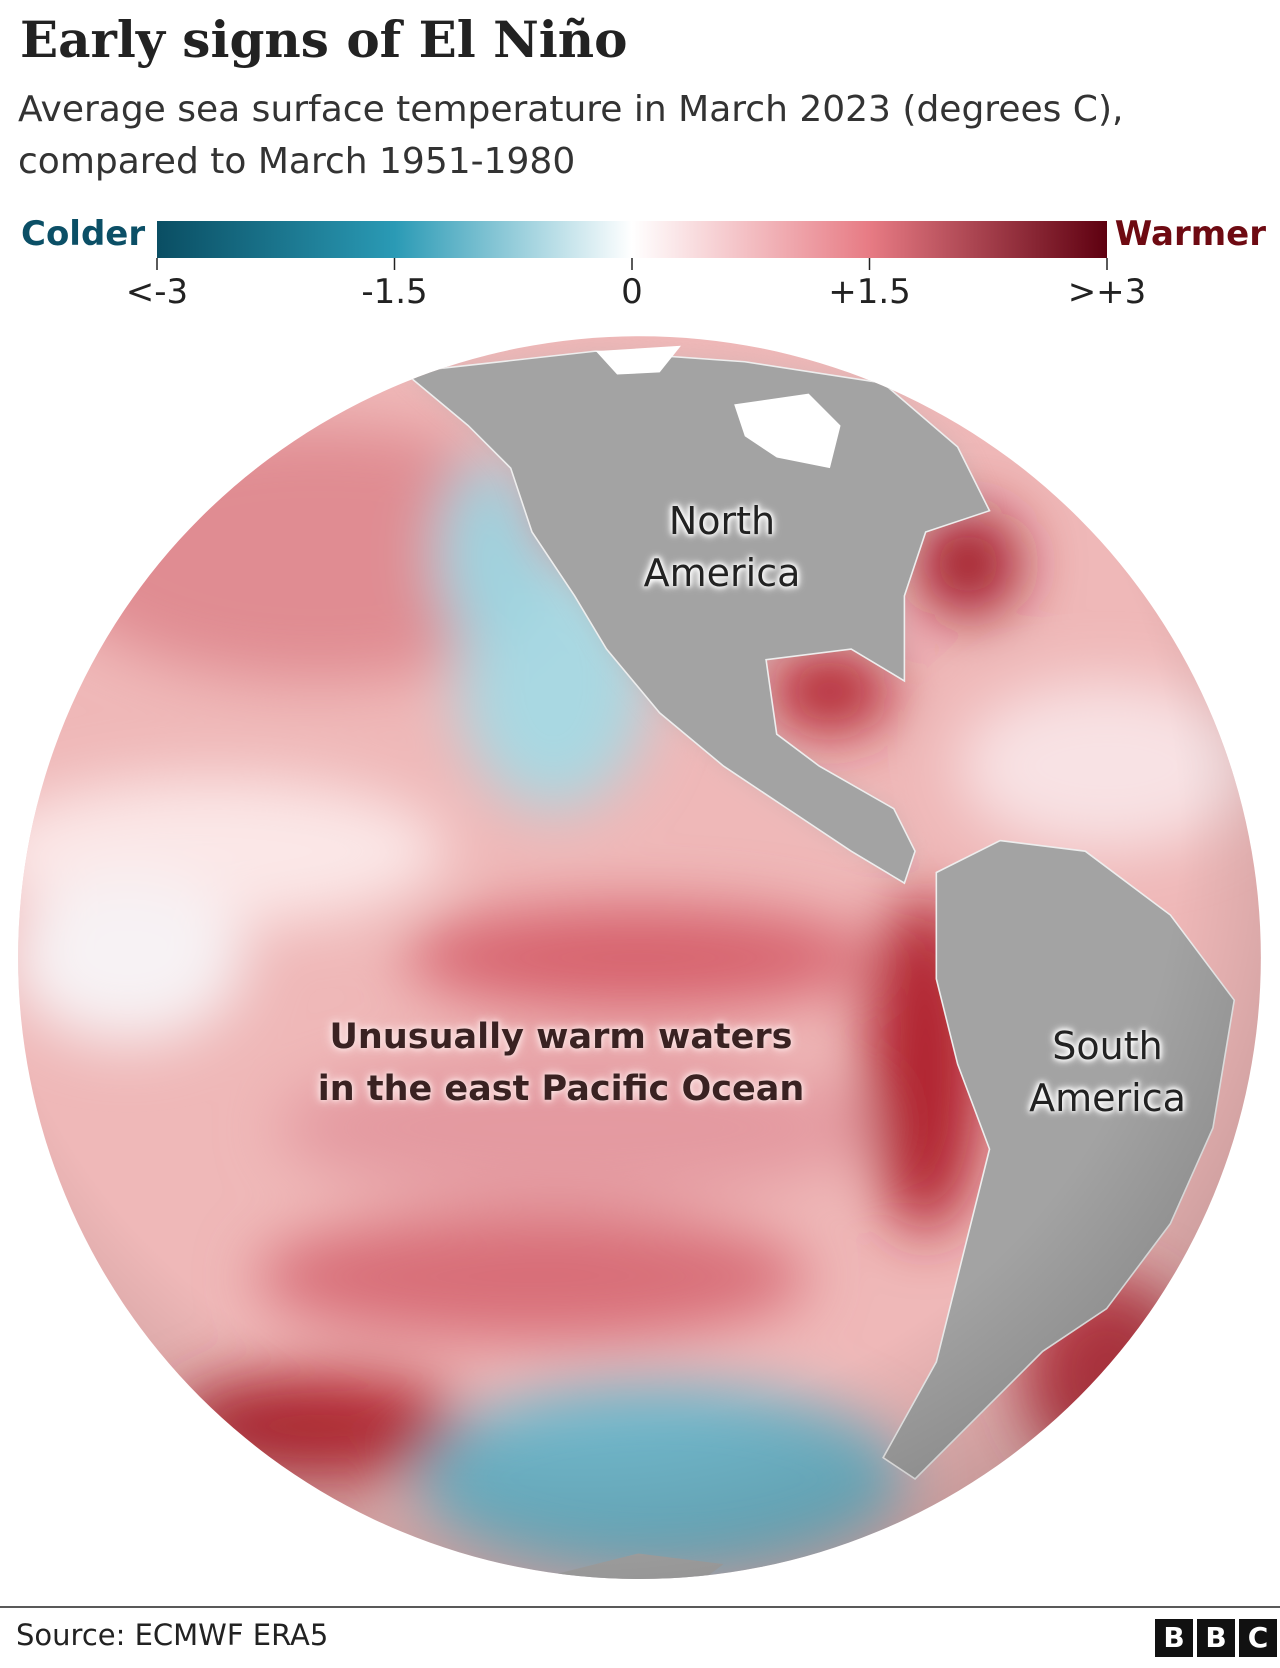 Image resolution: width=1280 pixels, height=1668 pixels. Describe the element at coordinates (722, 547) in the screenshot. I see `map-label: North America` at that location.